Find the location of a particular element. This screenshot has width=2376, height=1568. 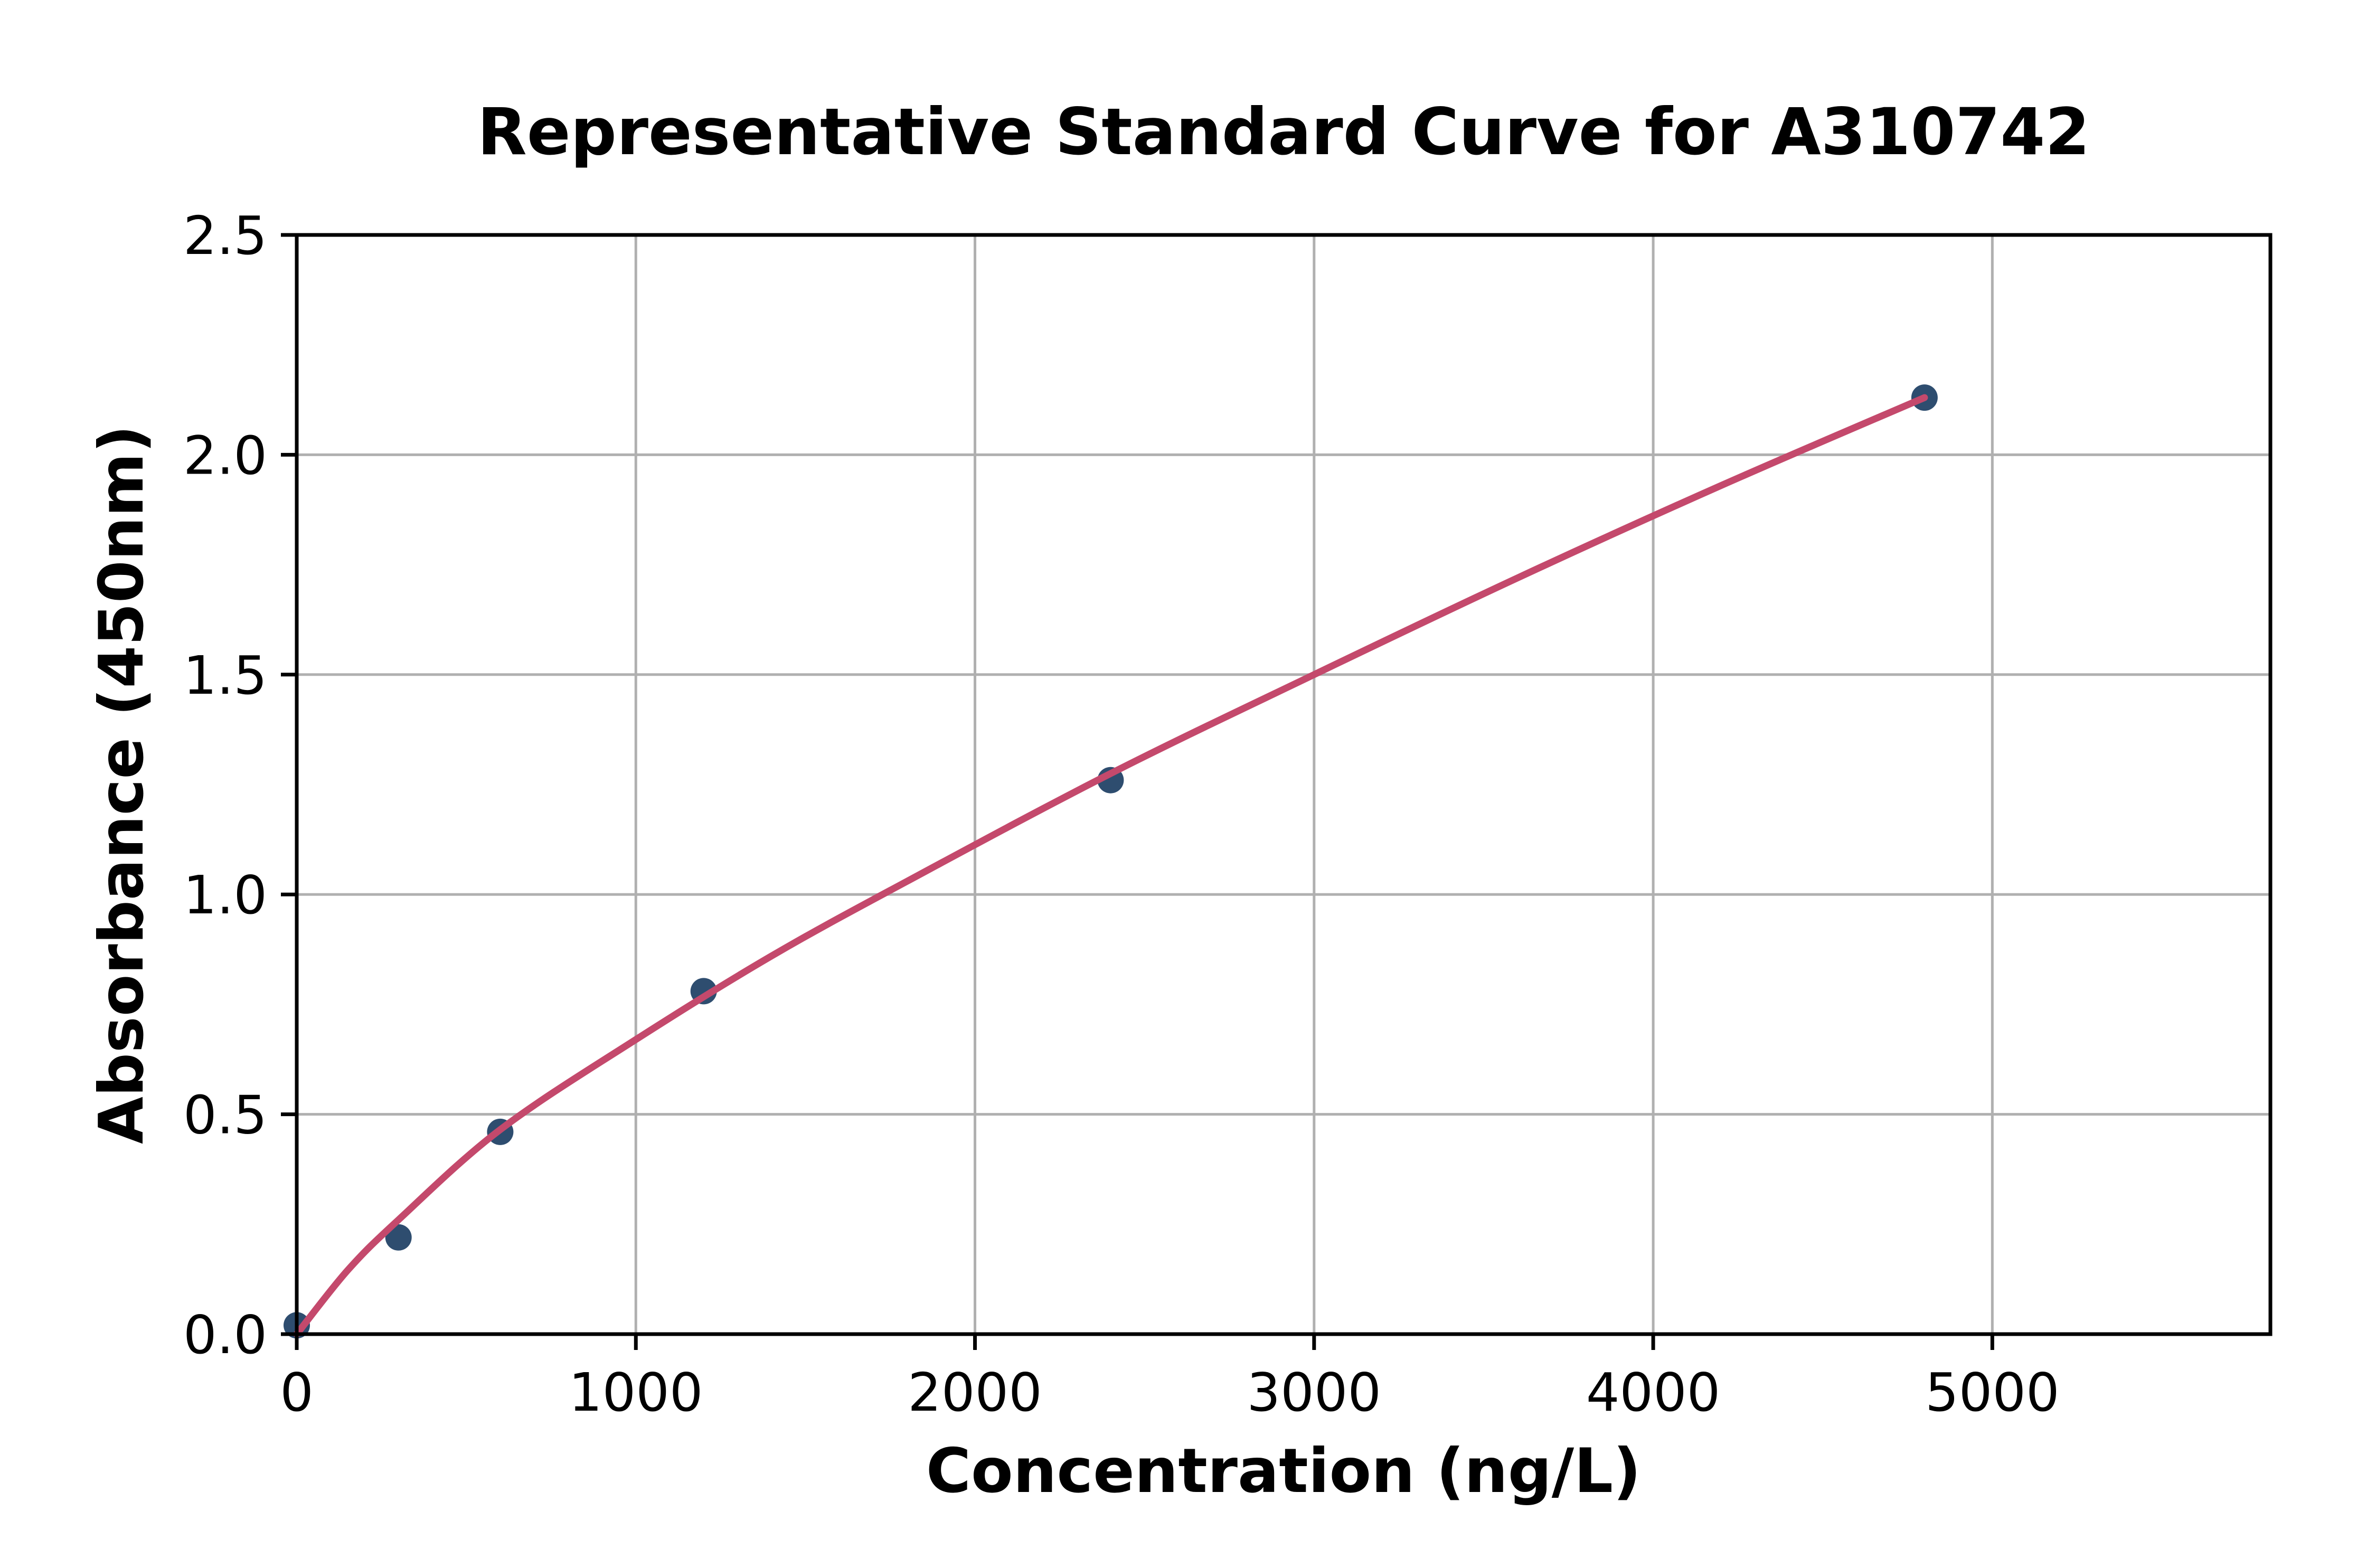

y-axis-label: Absorbance (450nm) is located at coordinates (122, 784).